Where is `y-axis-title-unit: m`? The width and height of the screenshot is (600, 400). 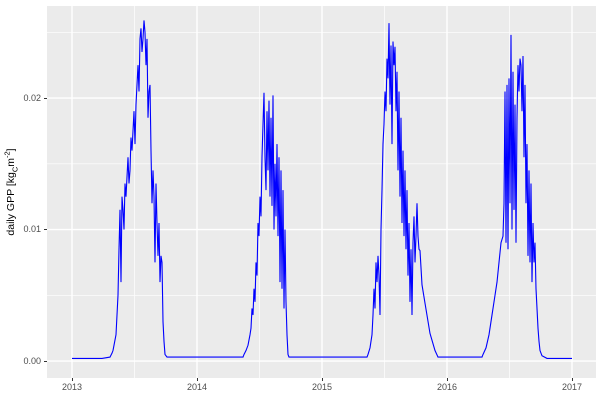 y-axis-title-unit: m is located at coordinates (11, 162).